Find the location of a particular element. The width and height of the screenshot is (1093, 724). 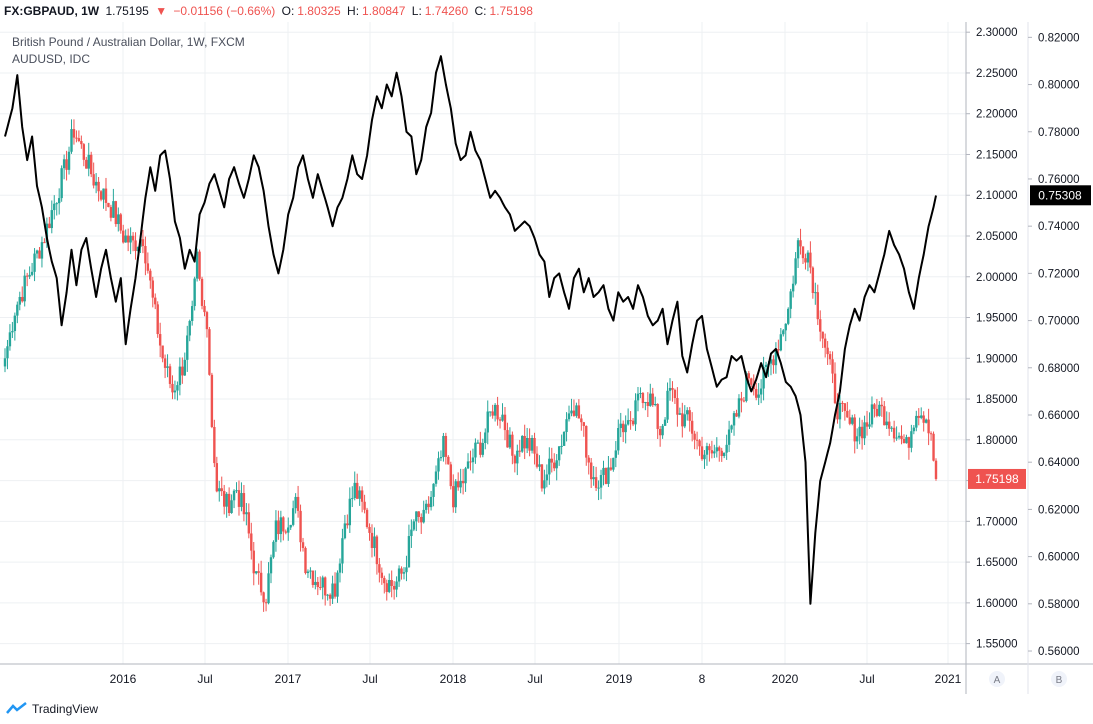

last-price: 1.75195 is located at coordinates (127, 11).